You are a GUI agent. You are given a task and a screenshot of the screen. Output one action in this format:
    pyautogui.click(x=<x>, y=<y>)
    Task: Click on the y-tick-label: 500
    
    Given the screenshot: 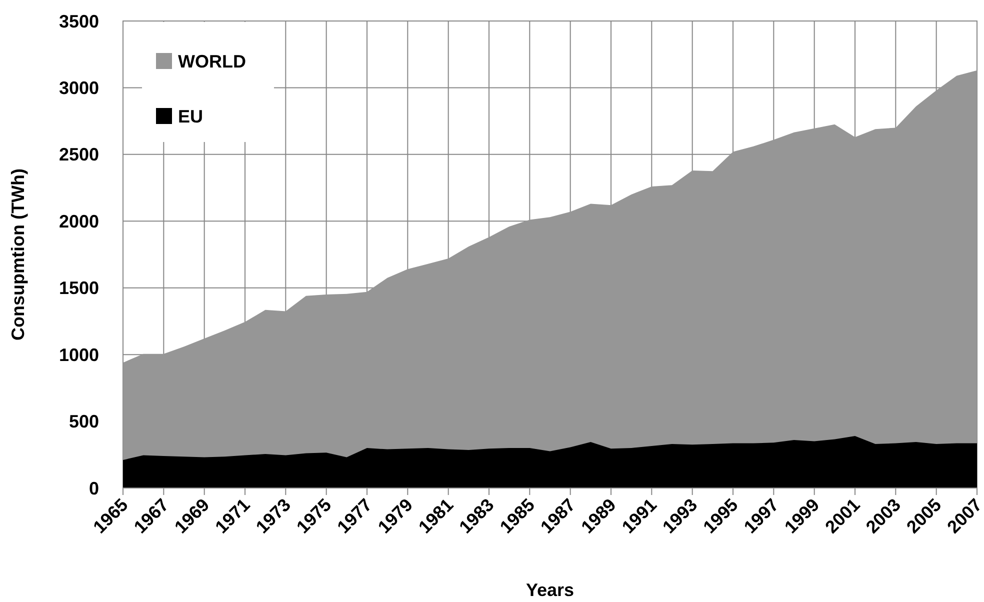 What is the action you would take?
    pyautogui.click(x=83, y=422)
    